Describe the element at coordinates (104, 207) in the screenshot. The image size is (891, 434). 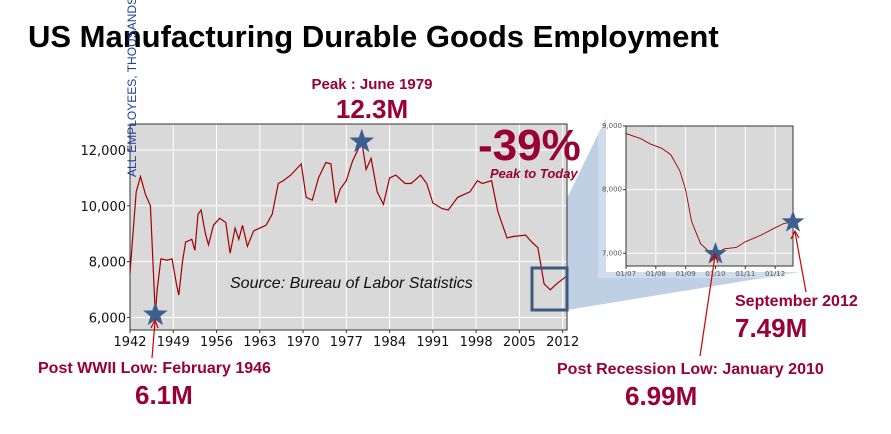
I see `y-tick-label: 10,000` at that location.